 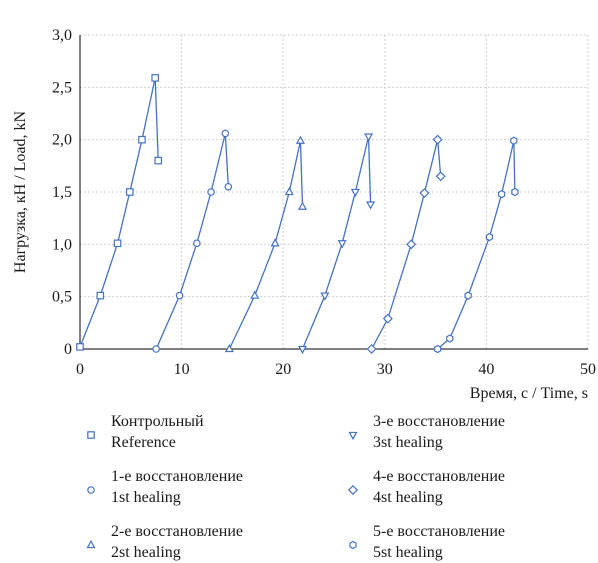 What do you see at coordinates (408, 497) in the screenshot?
I see `legend-label-line2: 4st healing` at bounding box center [408, 497].